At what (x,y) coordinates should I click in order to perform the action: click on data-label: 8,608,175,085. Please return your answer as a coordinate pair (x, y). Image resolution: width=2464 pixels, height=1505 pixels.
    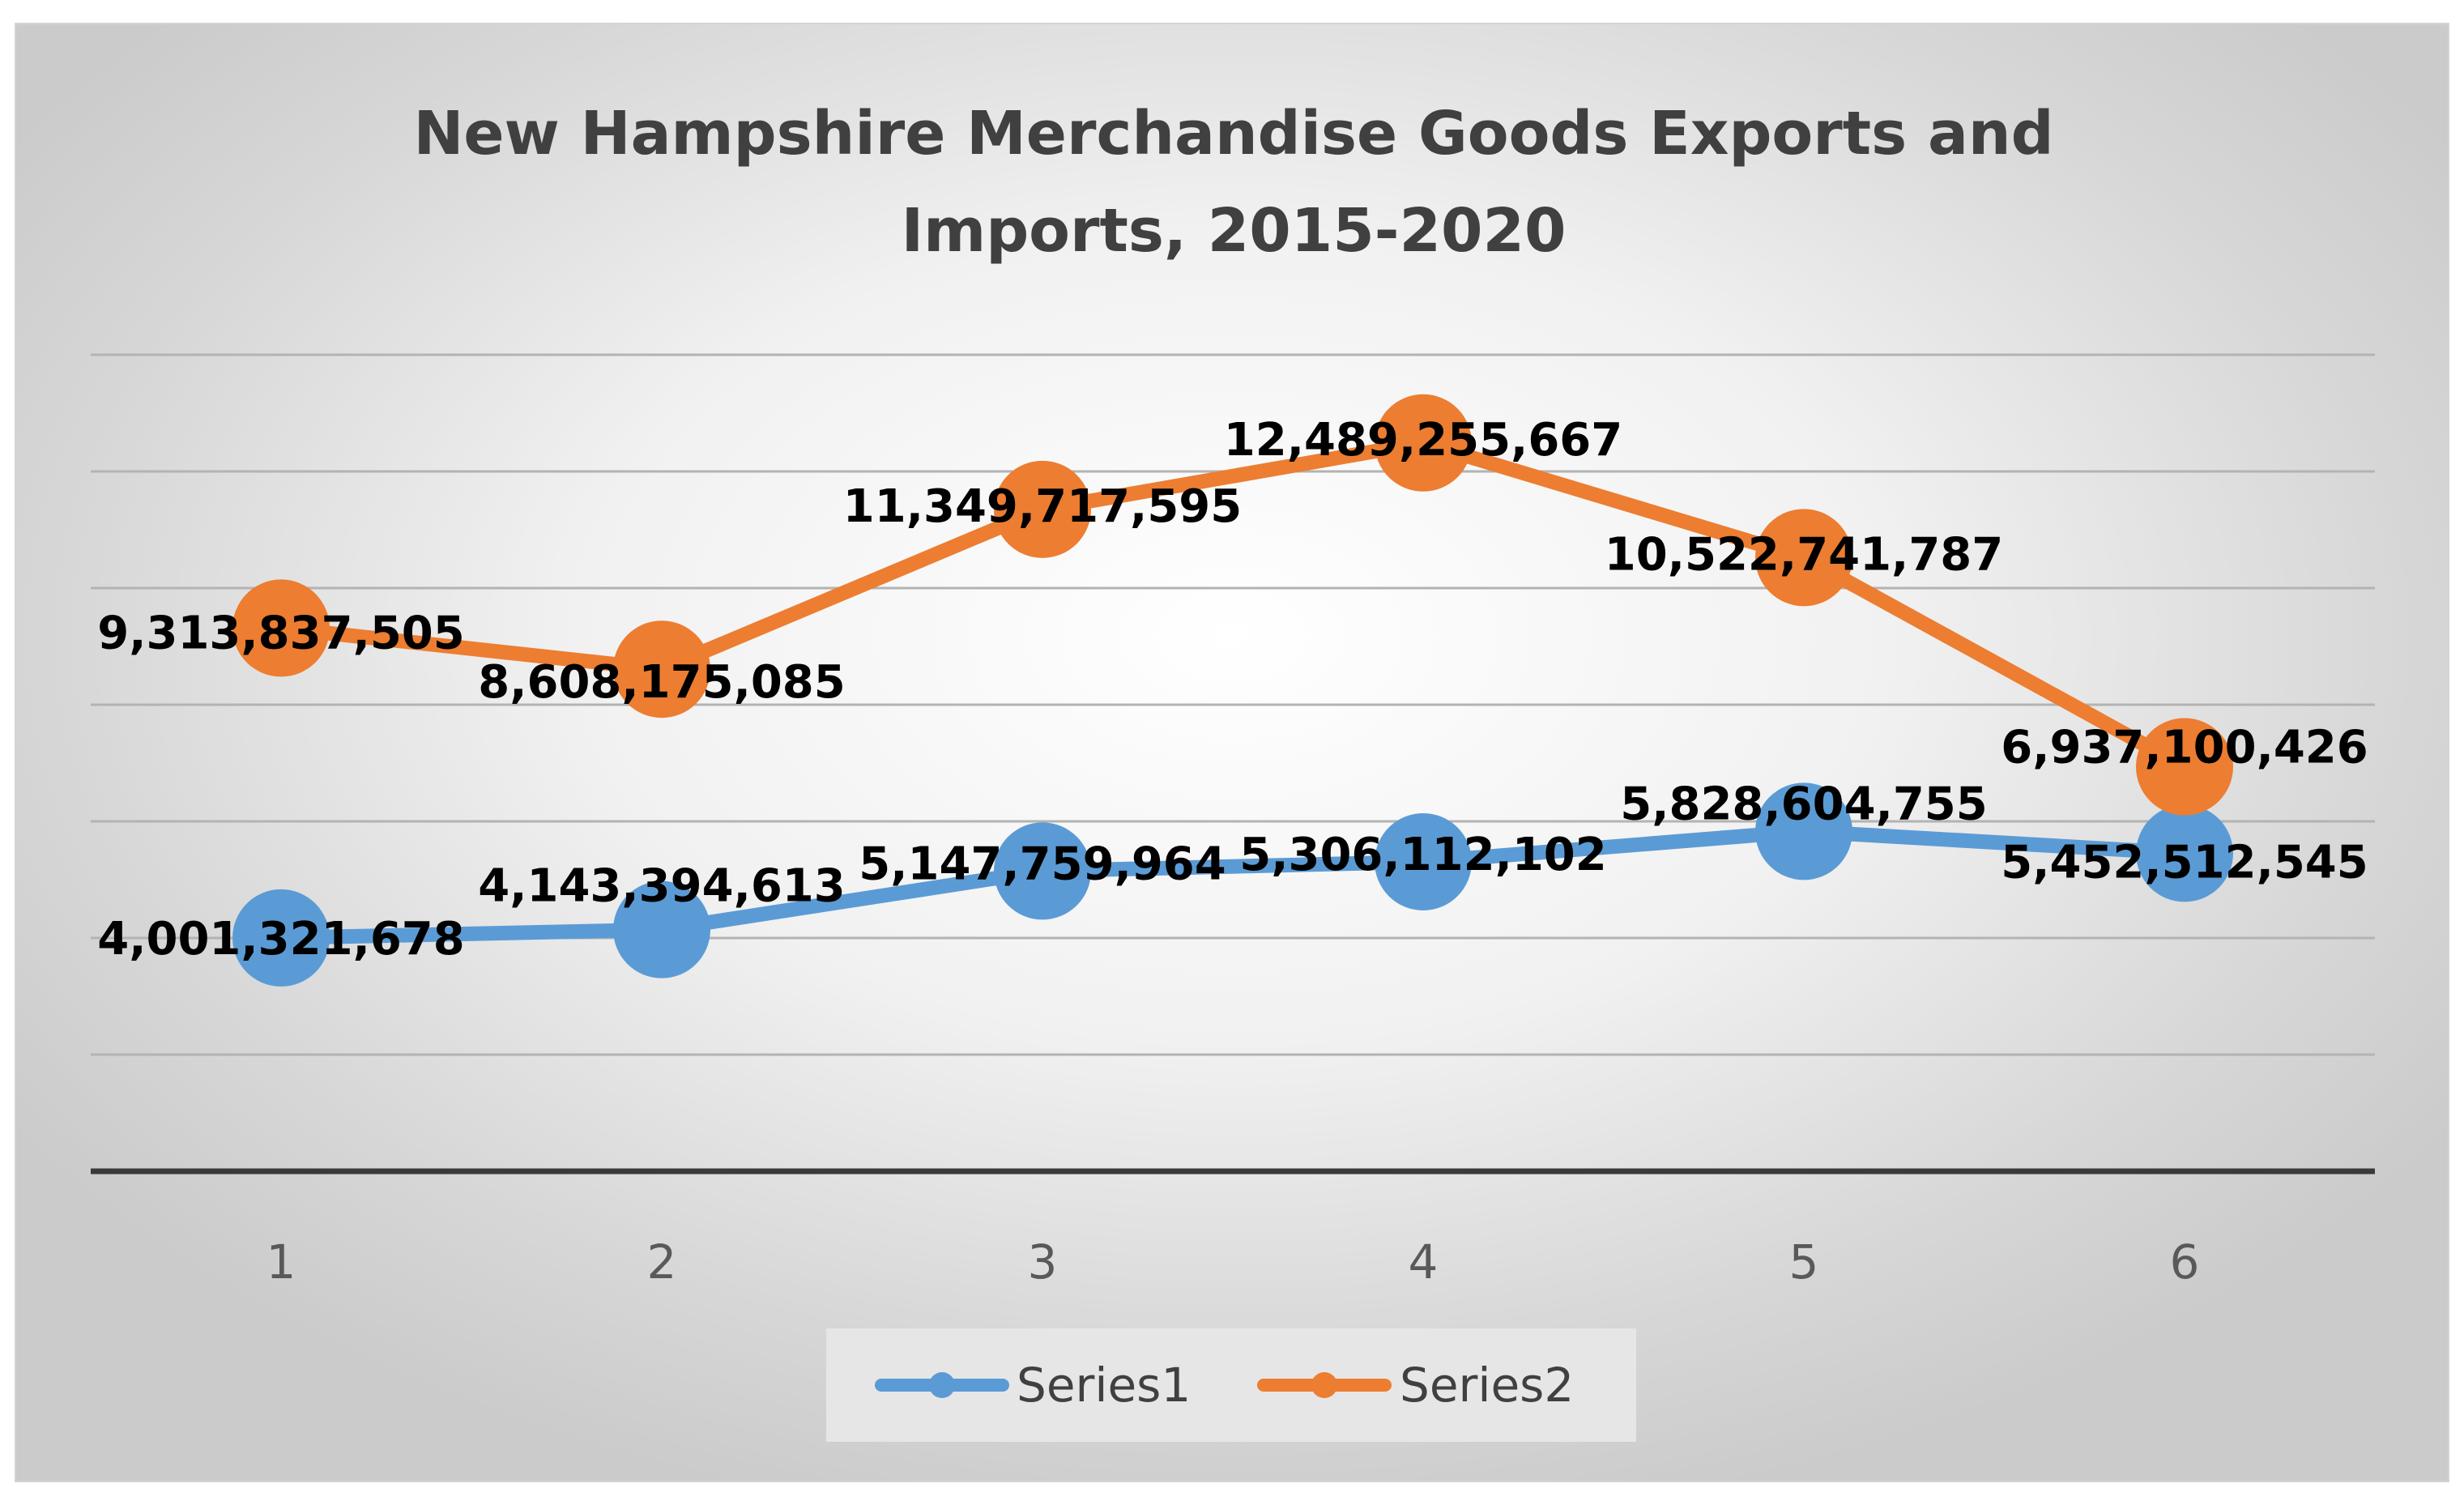
    Looking at the image, I should click on (661, 682).